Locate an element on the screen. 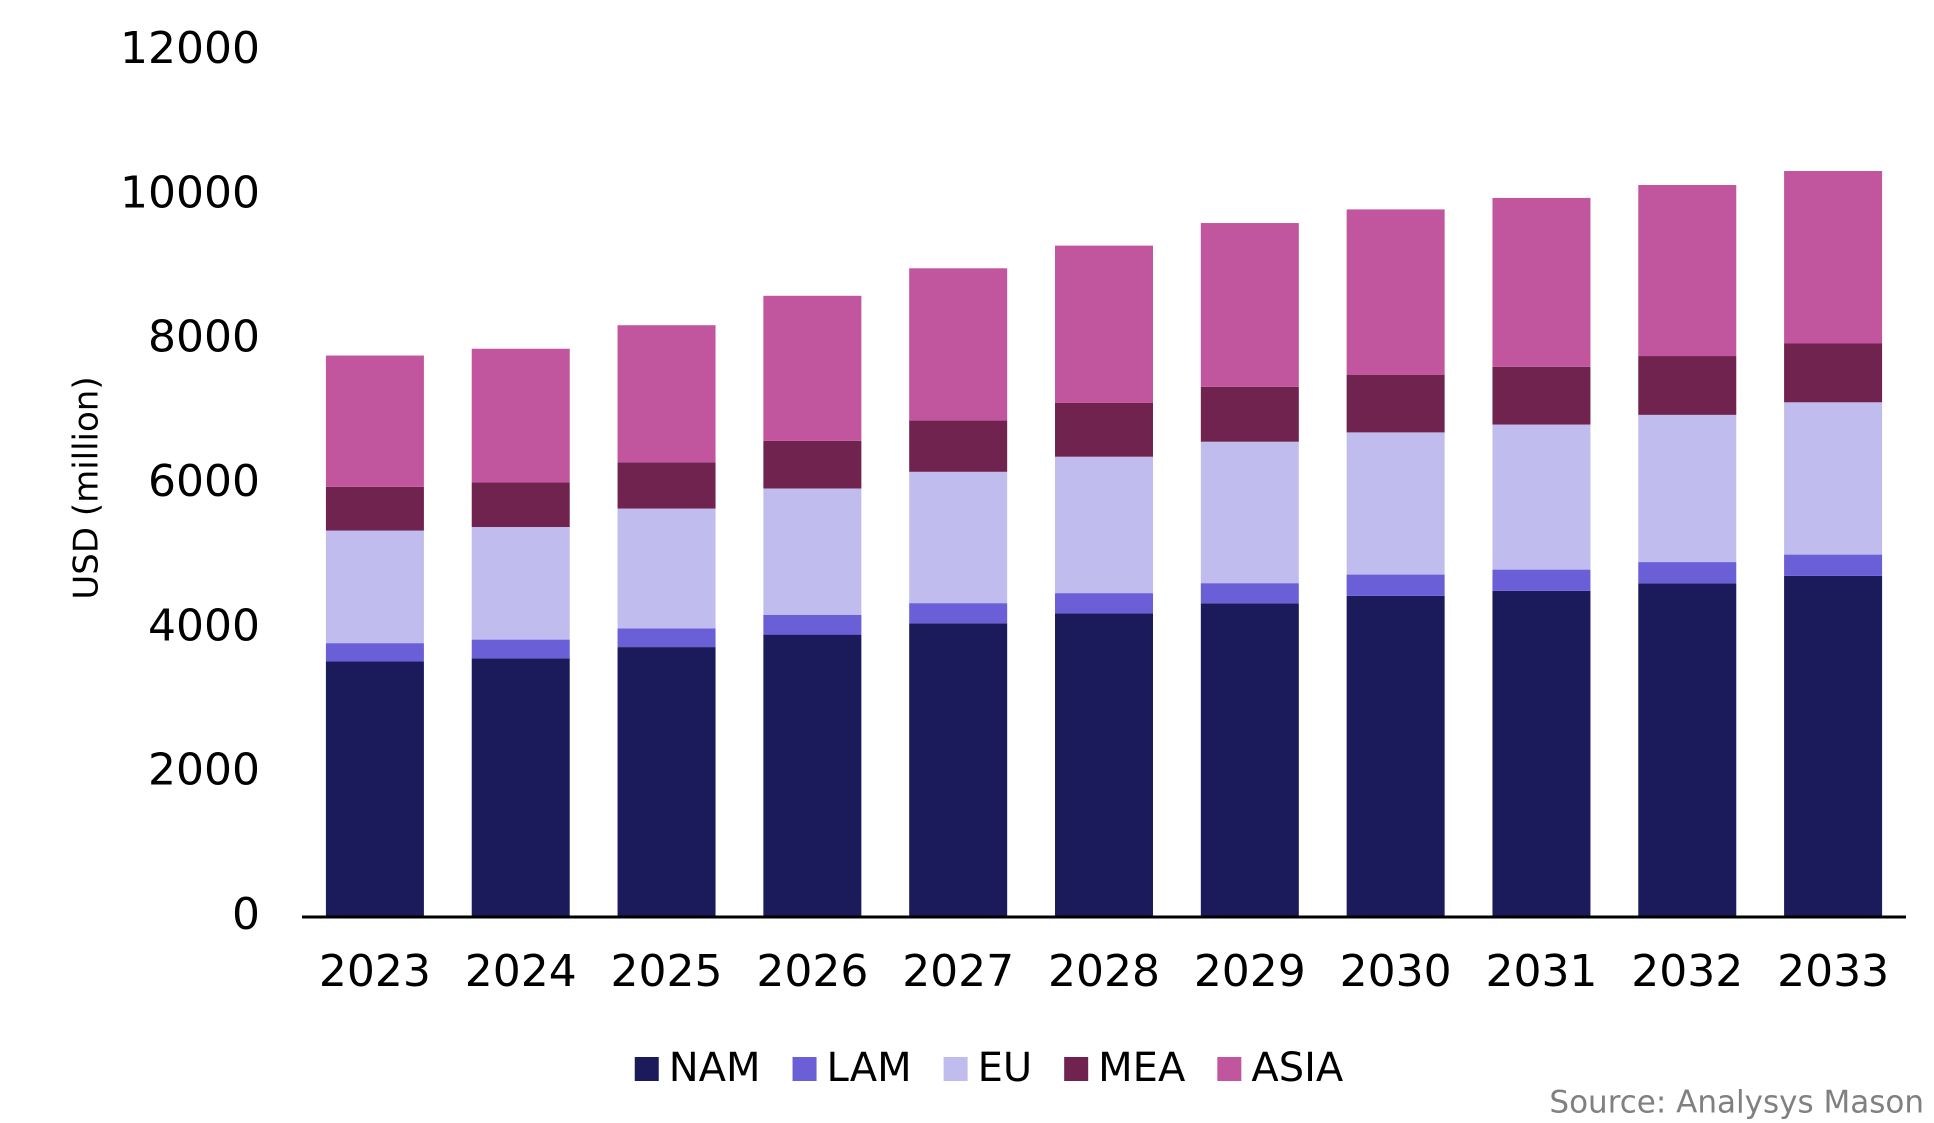  y-tick-label: 2000 is located at coordinates (204, 770).